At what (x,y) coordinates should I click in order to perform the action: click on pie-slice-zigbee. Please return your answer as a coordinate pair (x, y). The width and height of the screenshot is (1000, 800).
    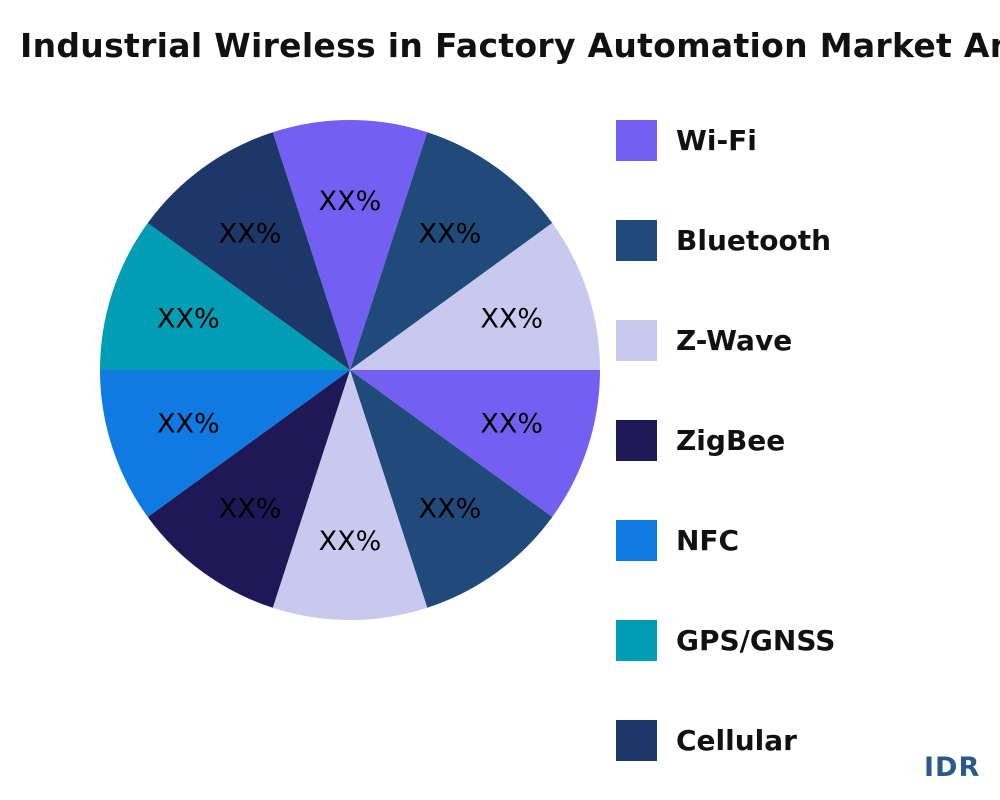
    Looking at the image, I should click on (248, 489).